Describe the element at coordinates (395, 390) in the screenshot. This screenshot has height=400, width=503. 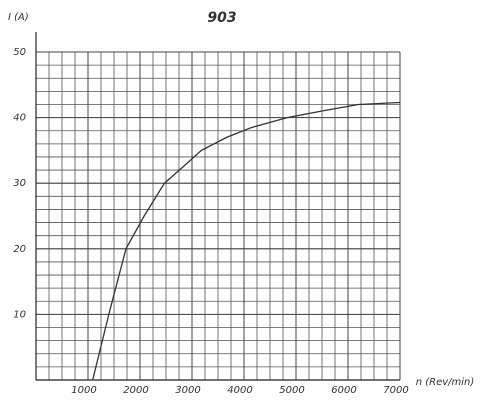
I see `x-tick-label: 7000` at that location.